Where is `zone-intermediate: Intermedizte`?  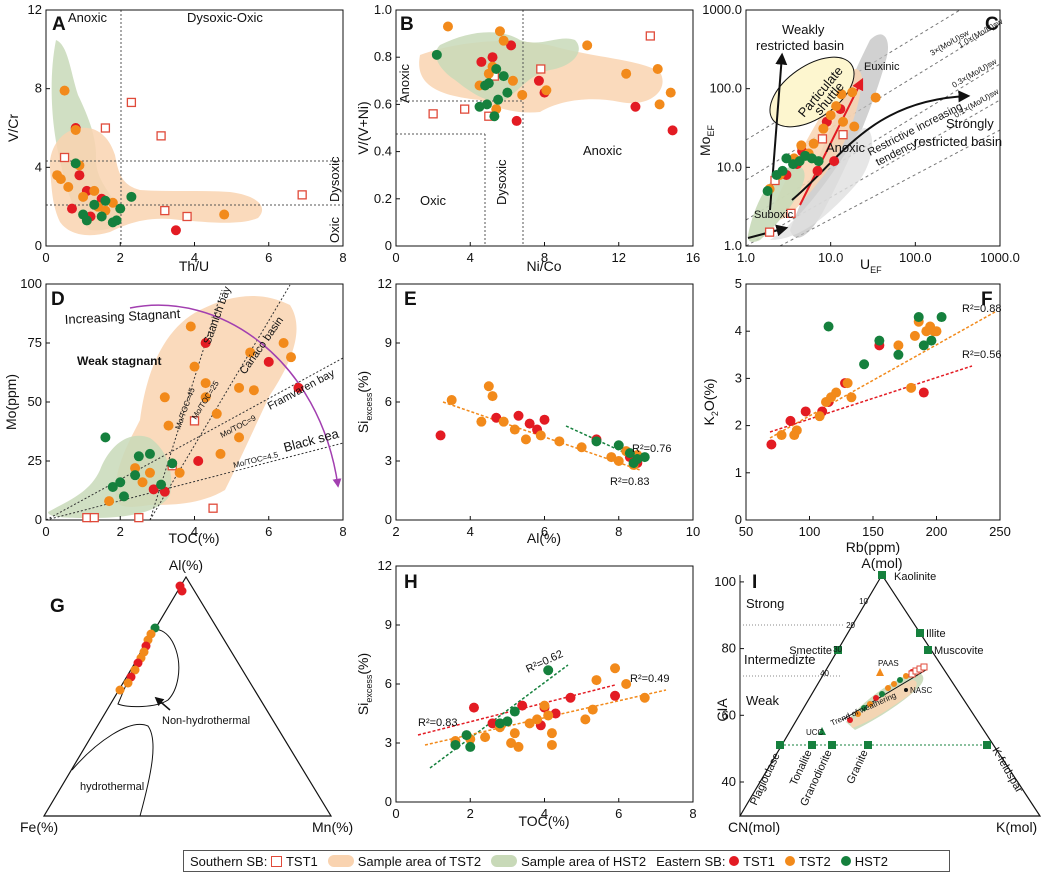 zone-intermediate: Intermedizte is located at coordinates (780, 659).